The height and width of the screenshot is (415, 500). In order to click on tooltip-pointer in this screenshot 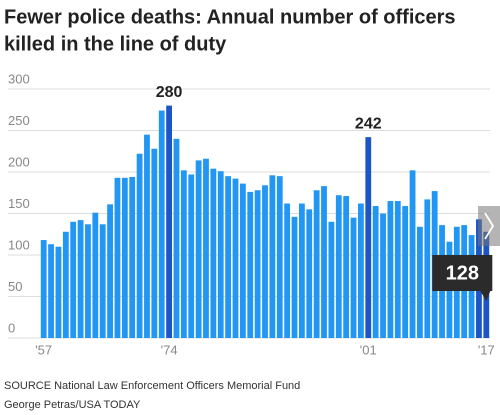, I will do `click(485, 296)`.